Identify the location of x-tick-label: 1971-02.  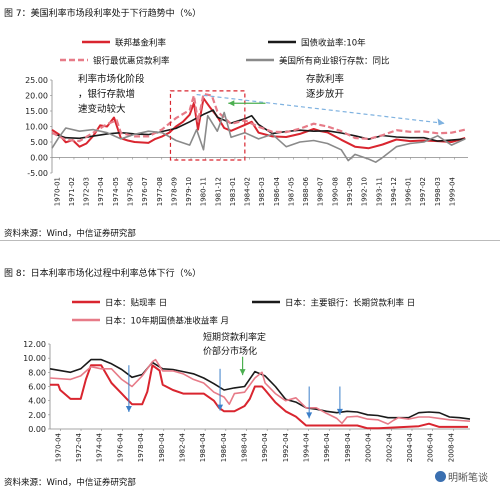
(72, 191).